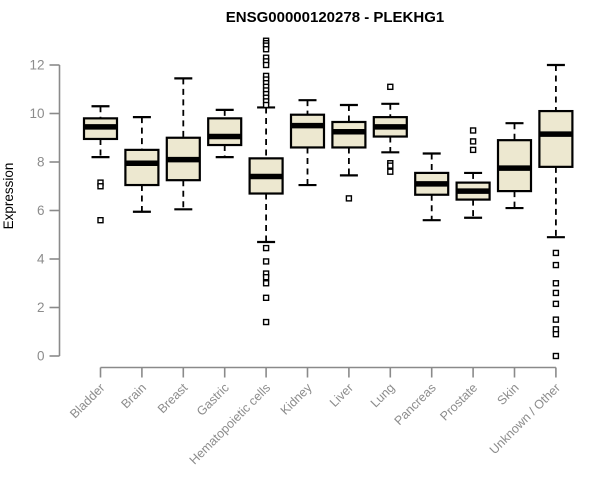 This screenshot has height=500, width=600. Describe the element at coordinates (41, 162) in the screenshot. I see `y-tick-label: 8` at that location.